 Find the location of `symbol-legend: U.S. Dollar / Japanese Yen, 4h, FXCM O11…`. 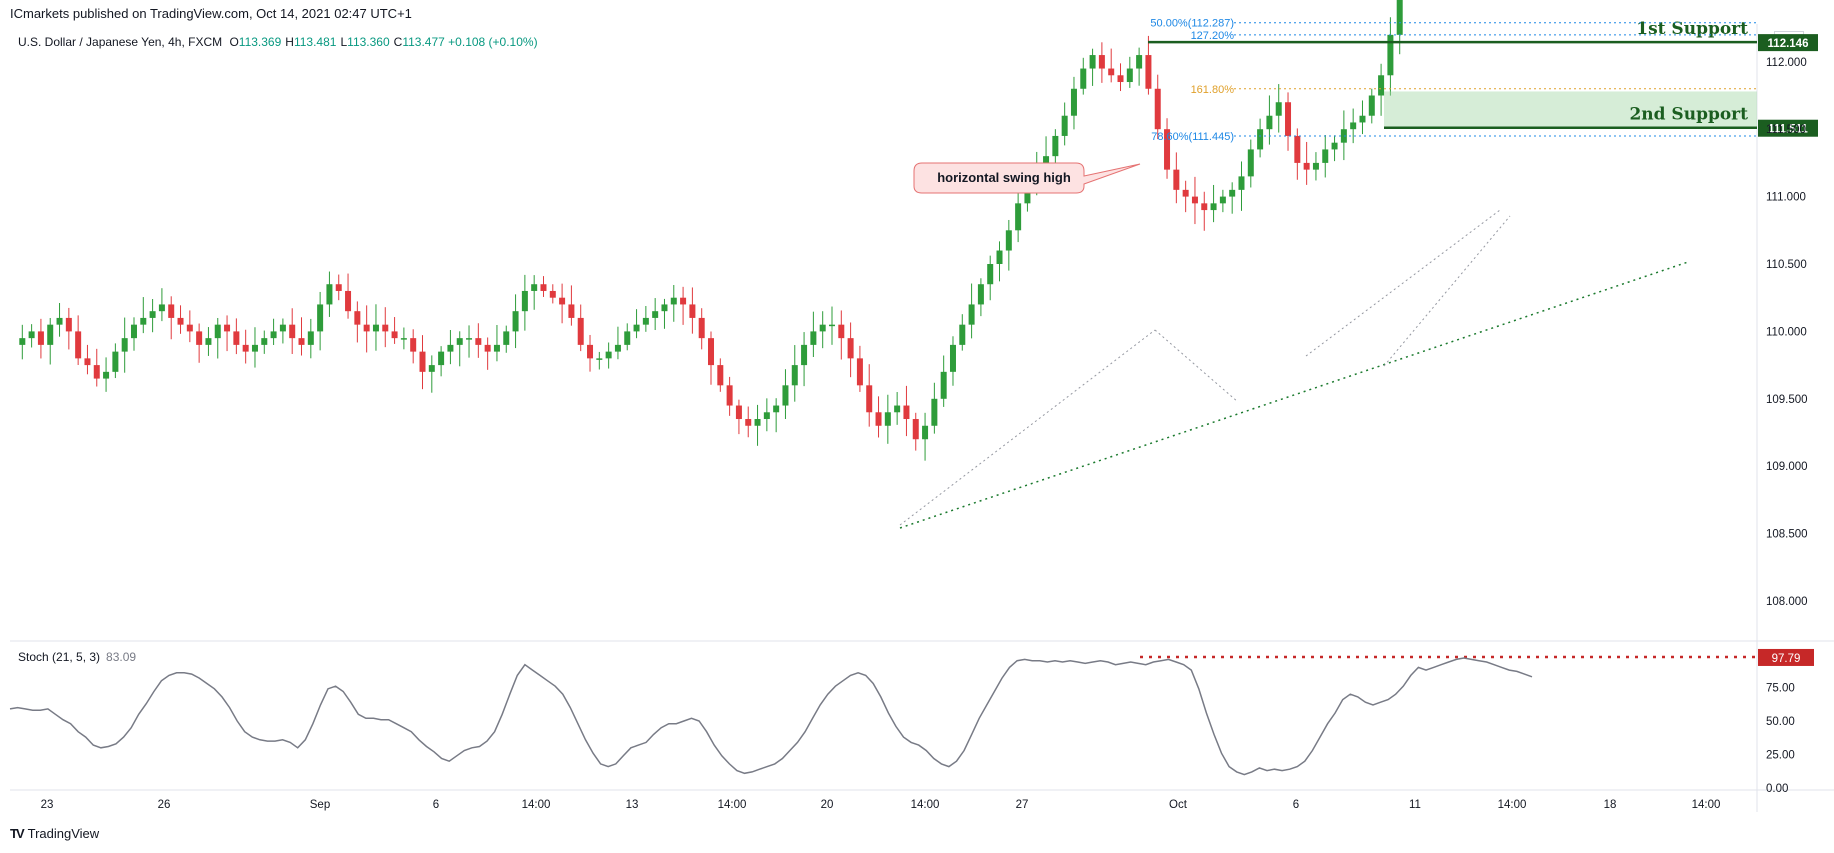

symbol-legend: U.S. Dollar / Japanese Yen, 4h, FXCM O11… is located at coordinates (278, 42).